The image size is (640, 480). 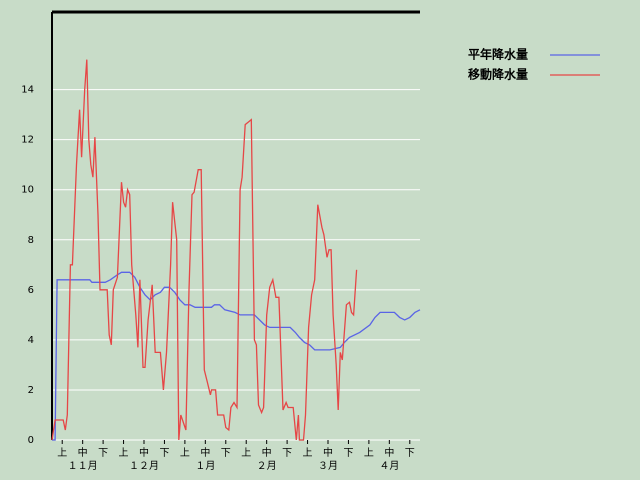 I want to click on y-tick-label: 2, so click(x=31, y=390).